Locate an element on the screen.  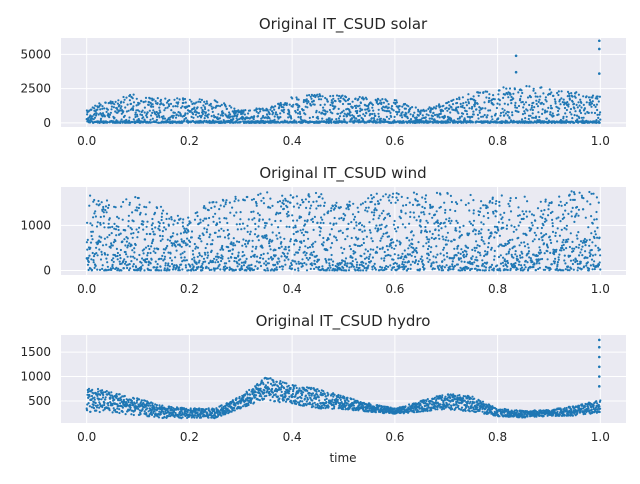
solar-outlier-point is located at coordinates (599, 49).